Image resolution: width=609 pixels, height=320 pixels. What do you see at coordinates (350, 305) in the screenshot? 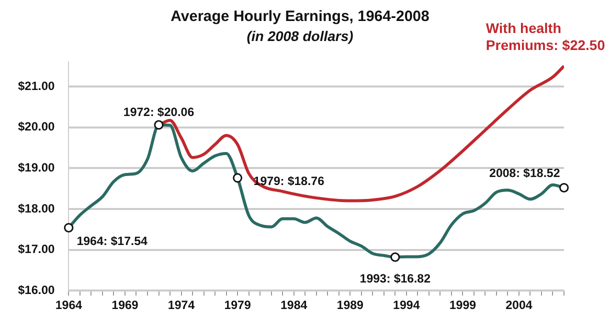
I see `x-tick-label: 1989` at bounding box center [350, 305].